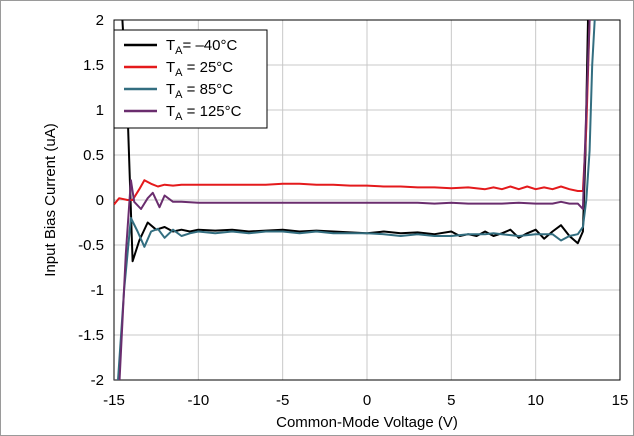 This screenshot has height=436, width=634. Describe the element at coordinates (93, 65) in the screenshot. I see `y-tick-label: 1.5` at that location.